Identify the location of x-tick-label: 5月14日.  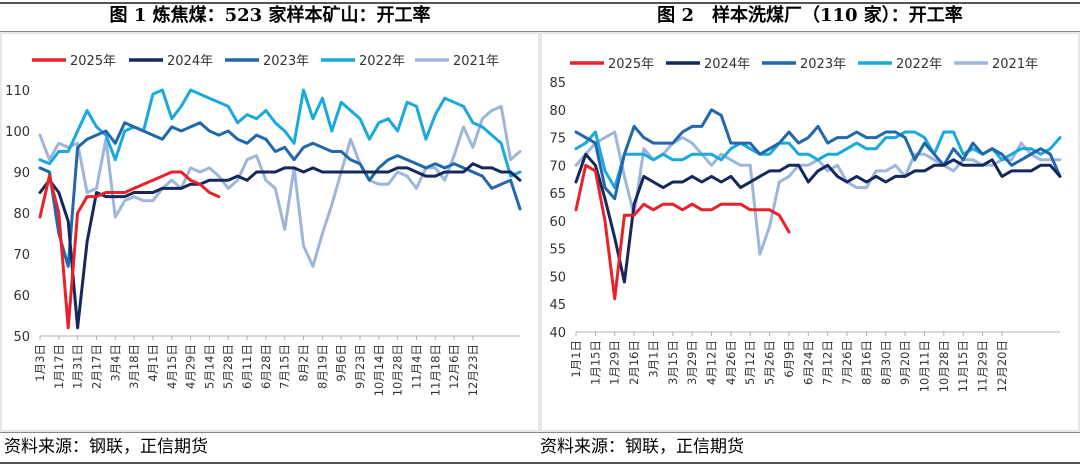
(209, 366).